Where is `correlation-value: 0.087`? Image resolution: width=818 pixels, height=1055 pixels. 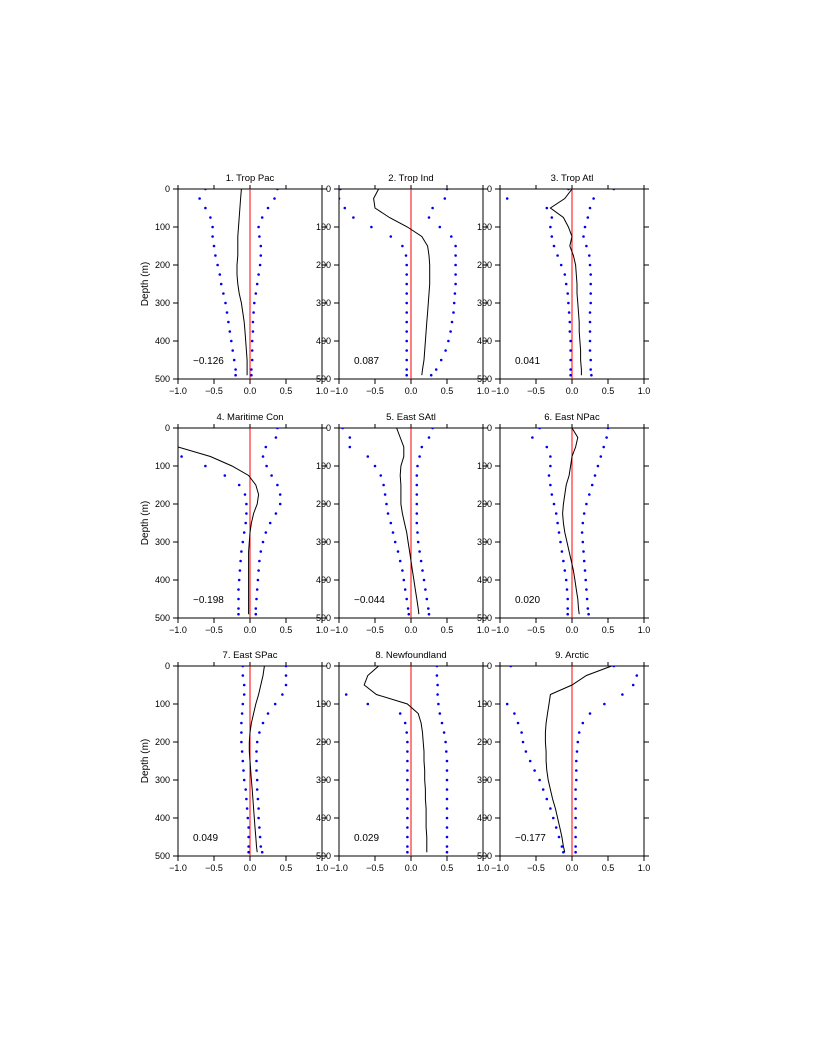 correlation-value: 0.087 is located at coordinates (366, 361).